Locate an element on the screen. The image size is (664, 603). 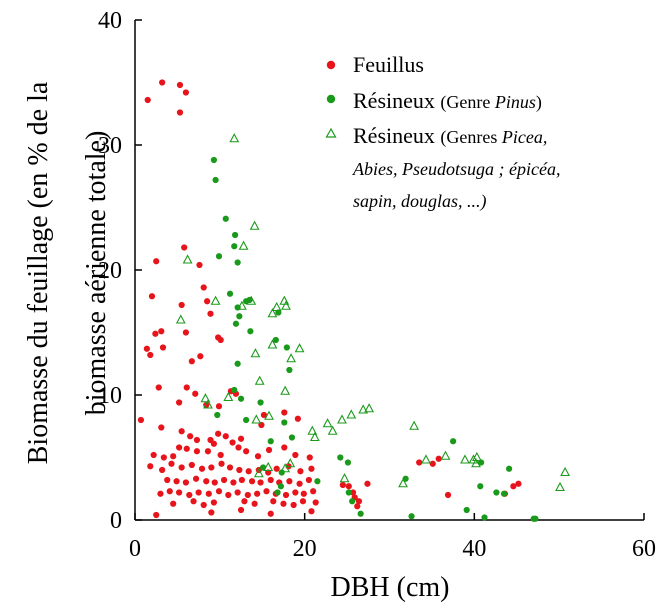
y-tick-label: 40 is located at coordinates (110, 21).